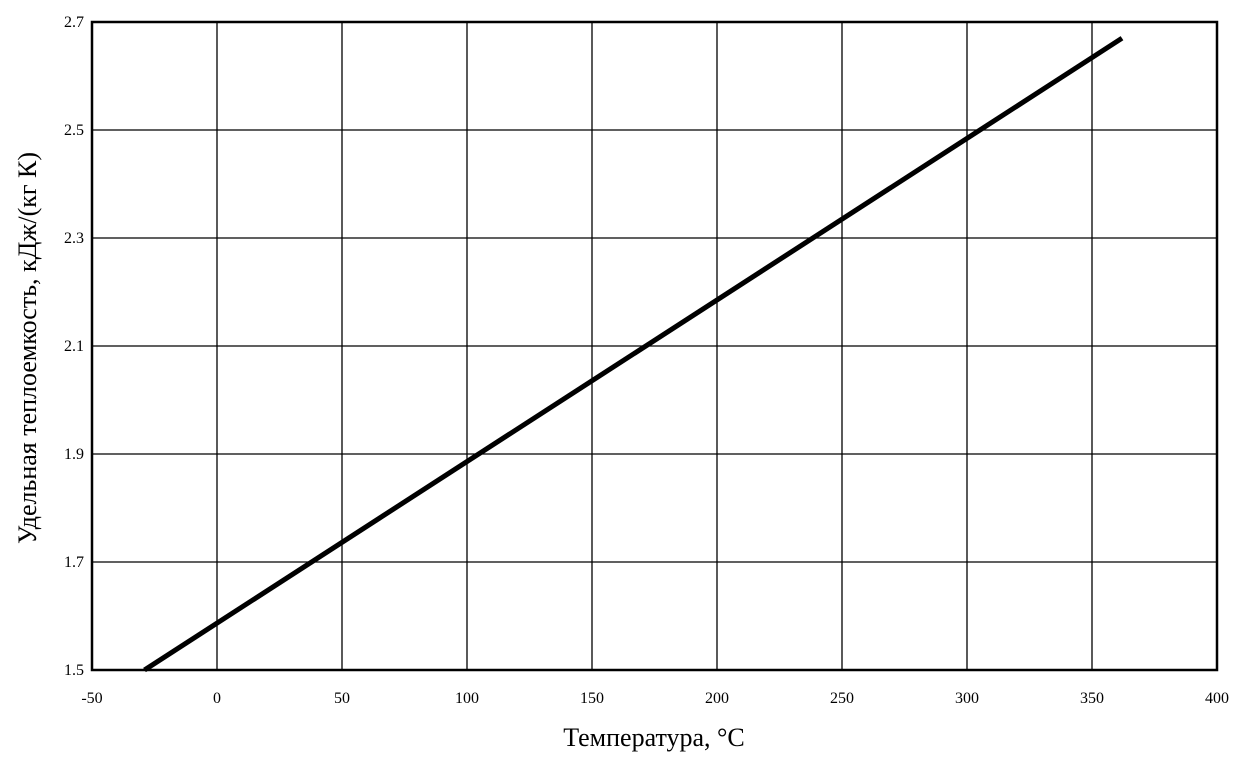 Image resolution: width=1233 pixels, height=759 pixels. I want to click on y-axis-ticks: 1.5 1.7 1.9 2.1 2.3 2.5 2.7, so click(74, 346).